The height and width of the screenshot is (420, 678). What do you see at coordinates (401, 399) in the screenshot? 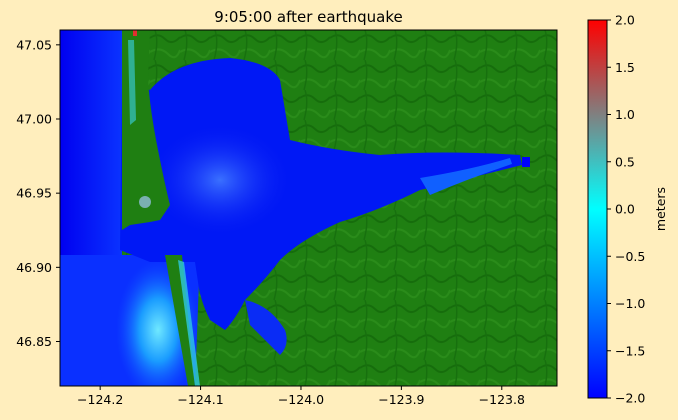
I see `x-tick-label: −123.9` at bounding box center [401, 399].